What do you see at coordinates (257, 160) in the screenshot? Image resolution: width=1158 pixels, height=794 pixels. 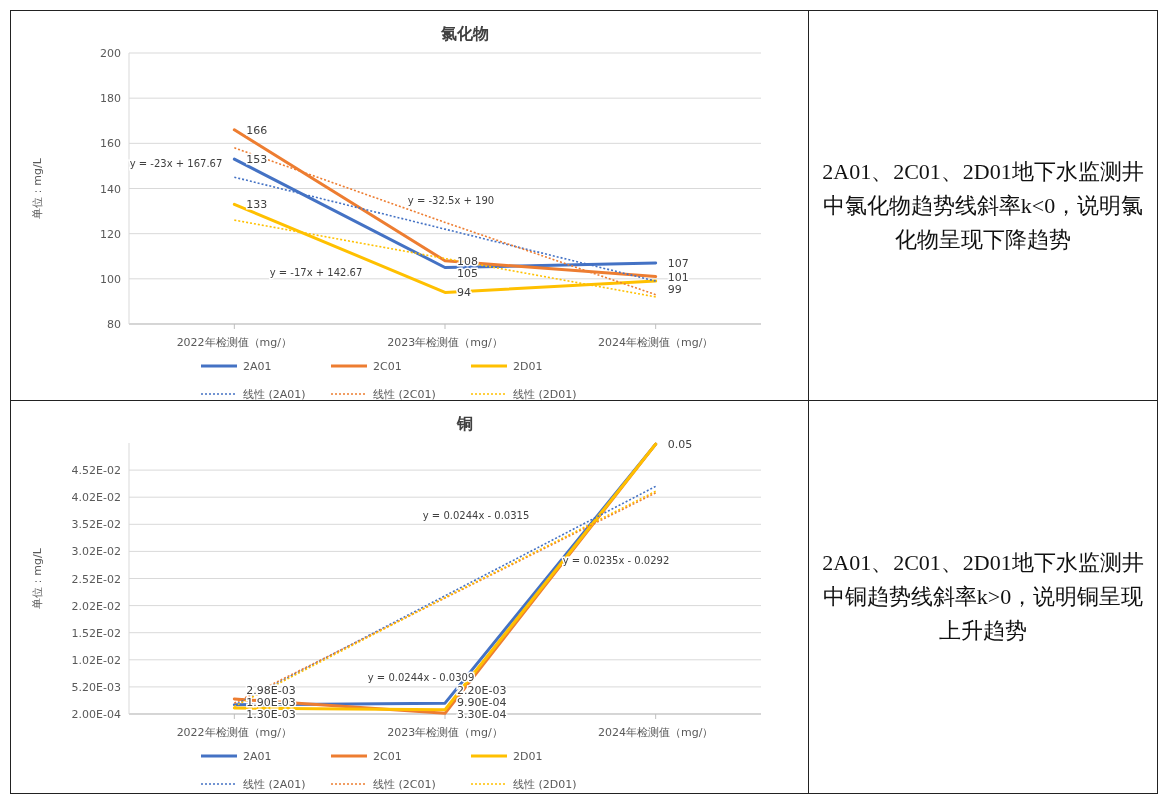 I see `data-label: 153` at bounding box center [257, 160].